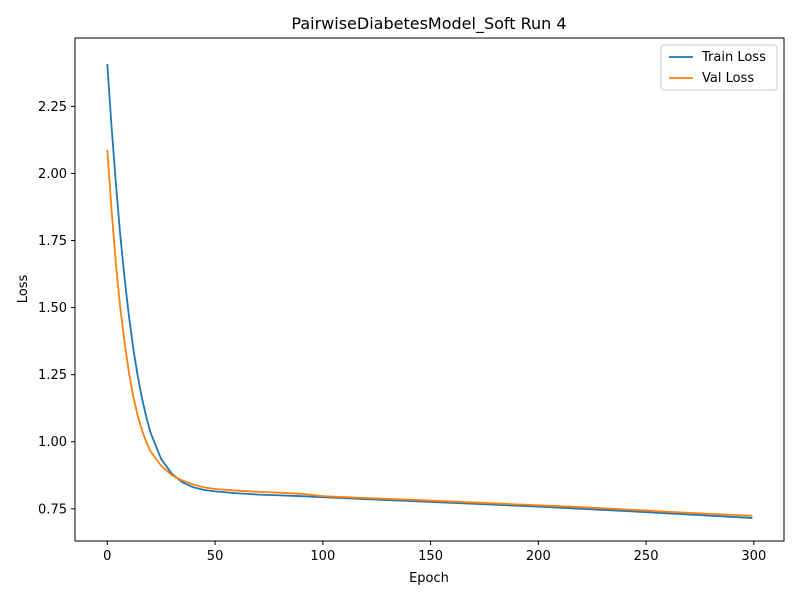 This screenshot has height=600, width=800. Describe the element at coordinates (733, 57) in the screenshot. I see `legend-label-train-loss: Train Loss` at that location.